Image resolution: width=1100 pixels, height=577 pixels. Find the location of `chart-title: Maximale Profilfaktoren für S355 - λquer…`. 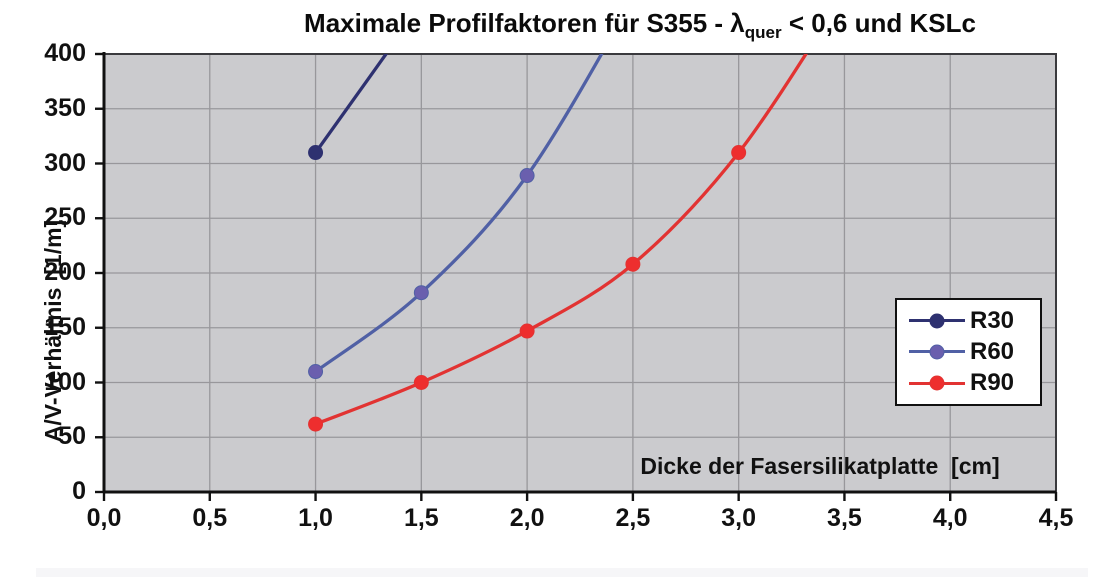

chart-title: Maximale Profilfaktoren für S355 - λquer… is located at coordinates (640, 25).